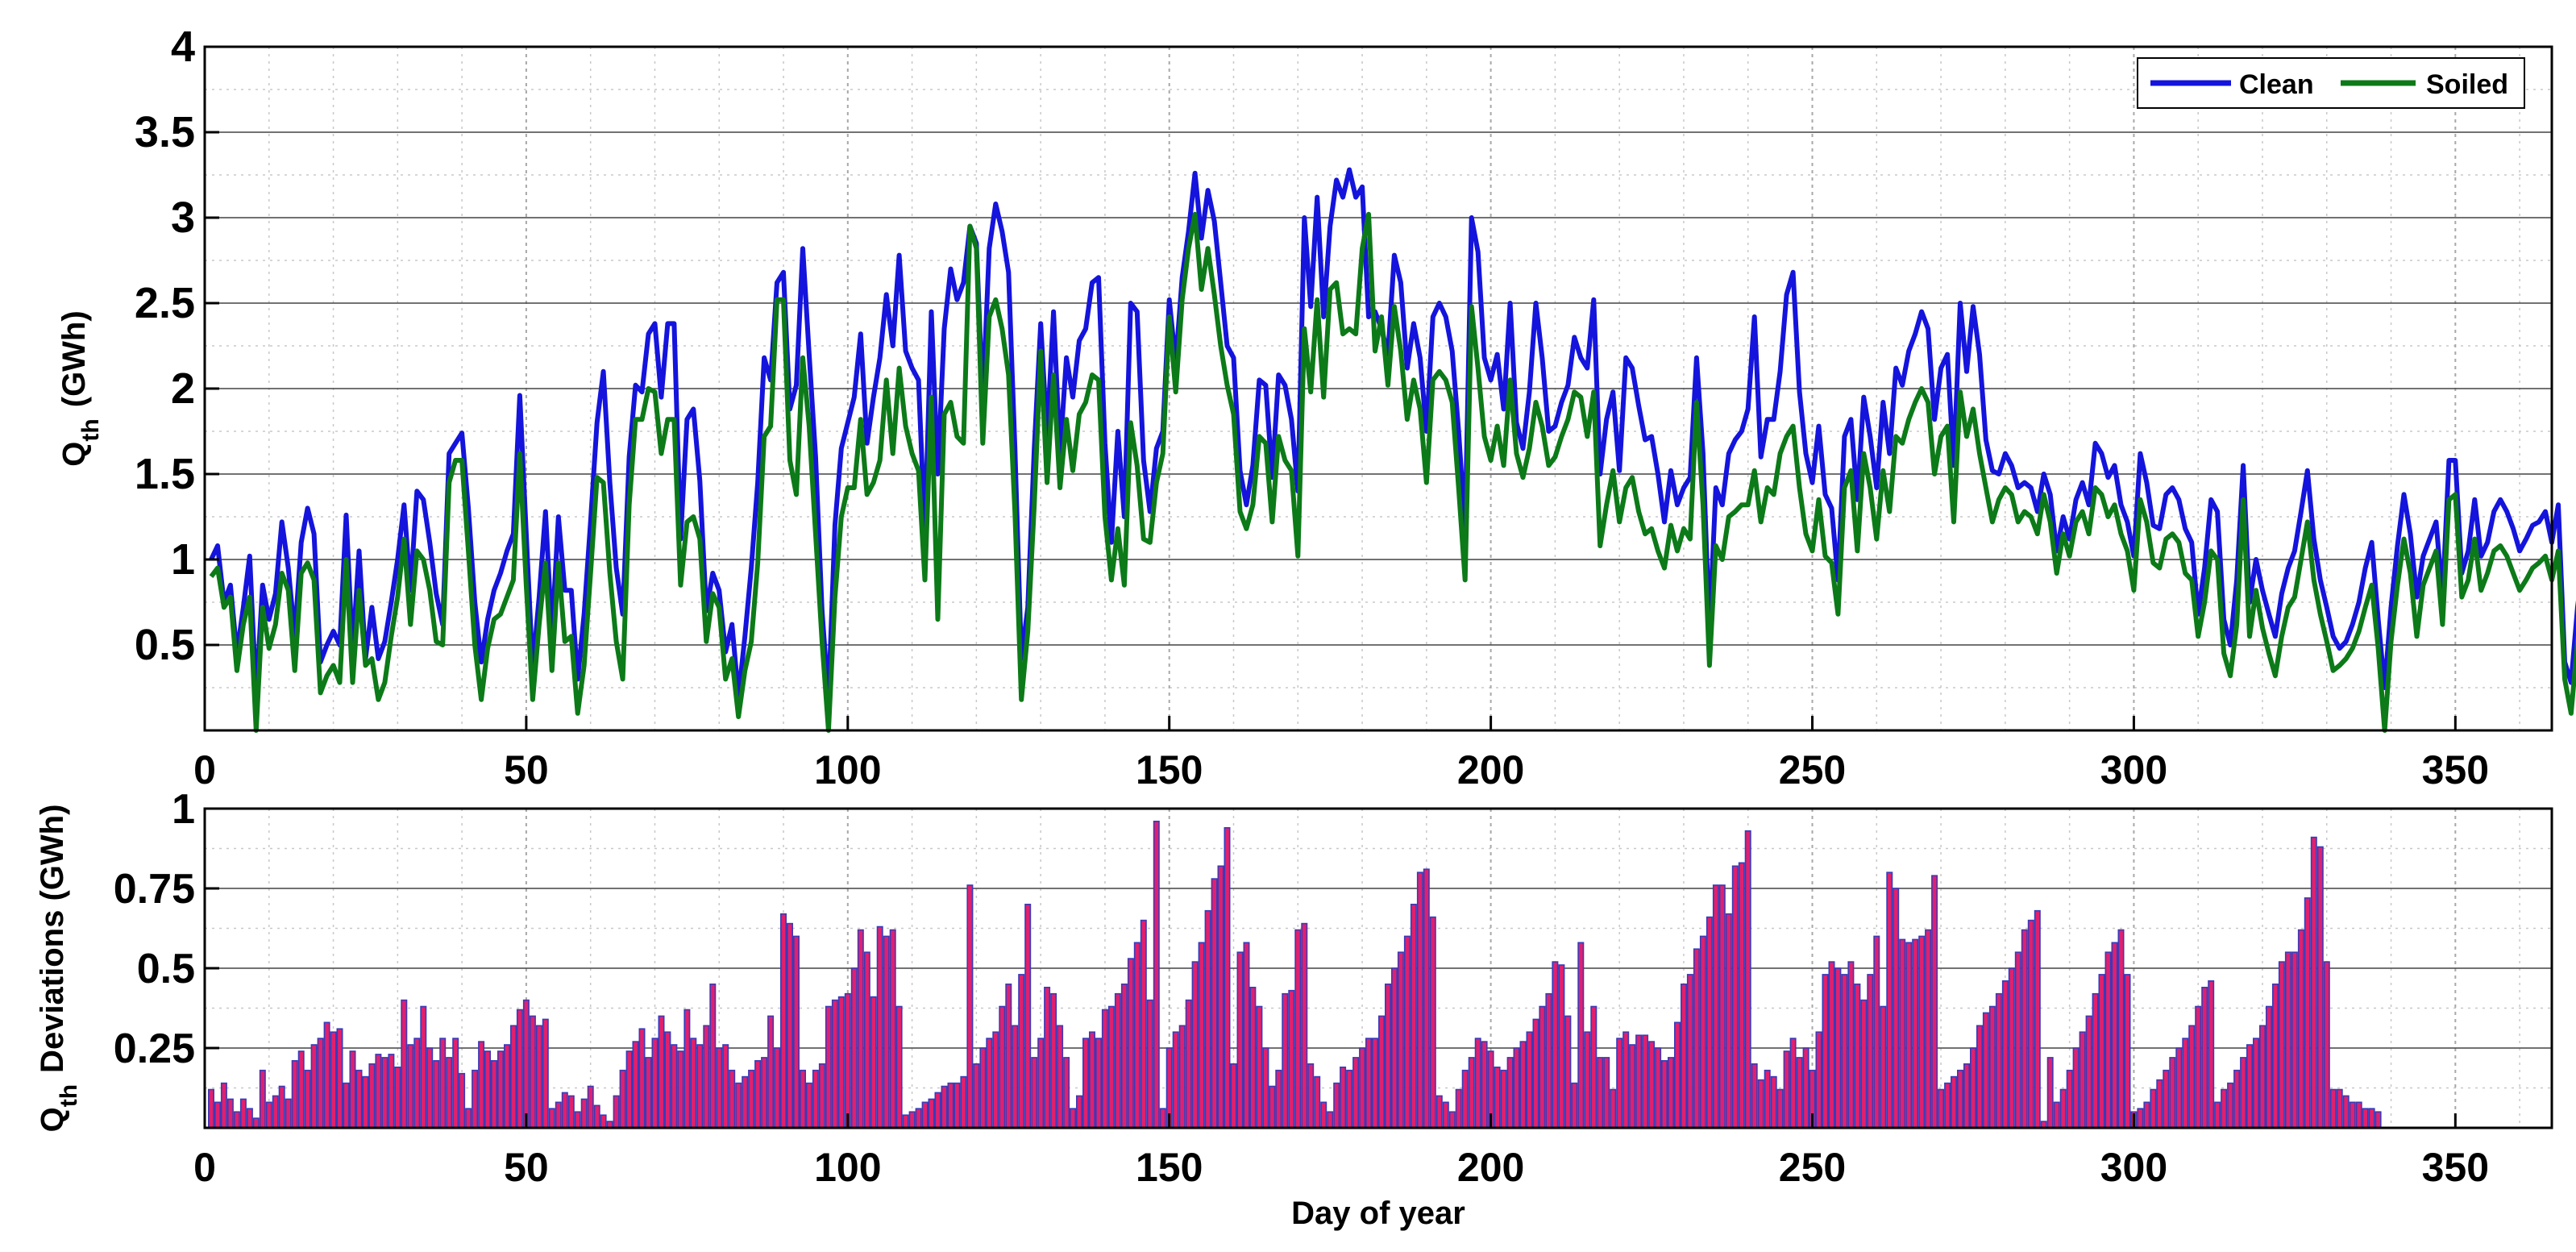  Describe the element at coordinates (165, 474) in the screenshot. I see `top-y-tick-label: 1.5` at that location.